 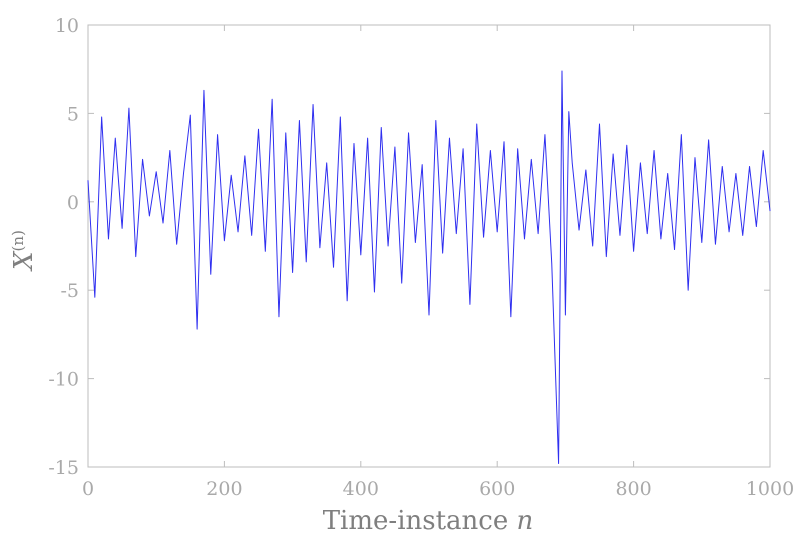 I want to click on x-tick-label: 800, so click(x=633, y=489).